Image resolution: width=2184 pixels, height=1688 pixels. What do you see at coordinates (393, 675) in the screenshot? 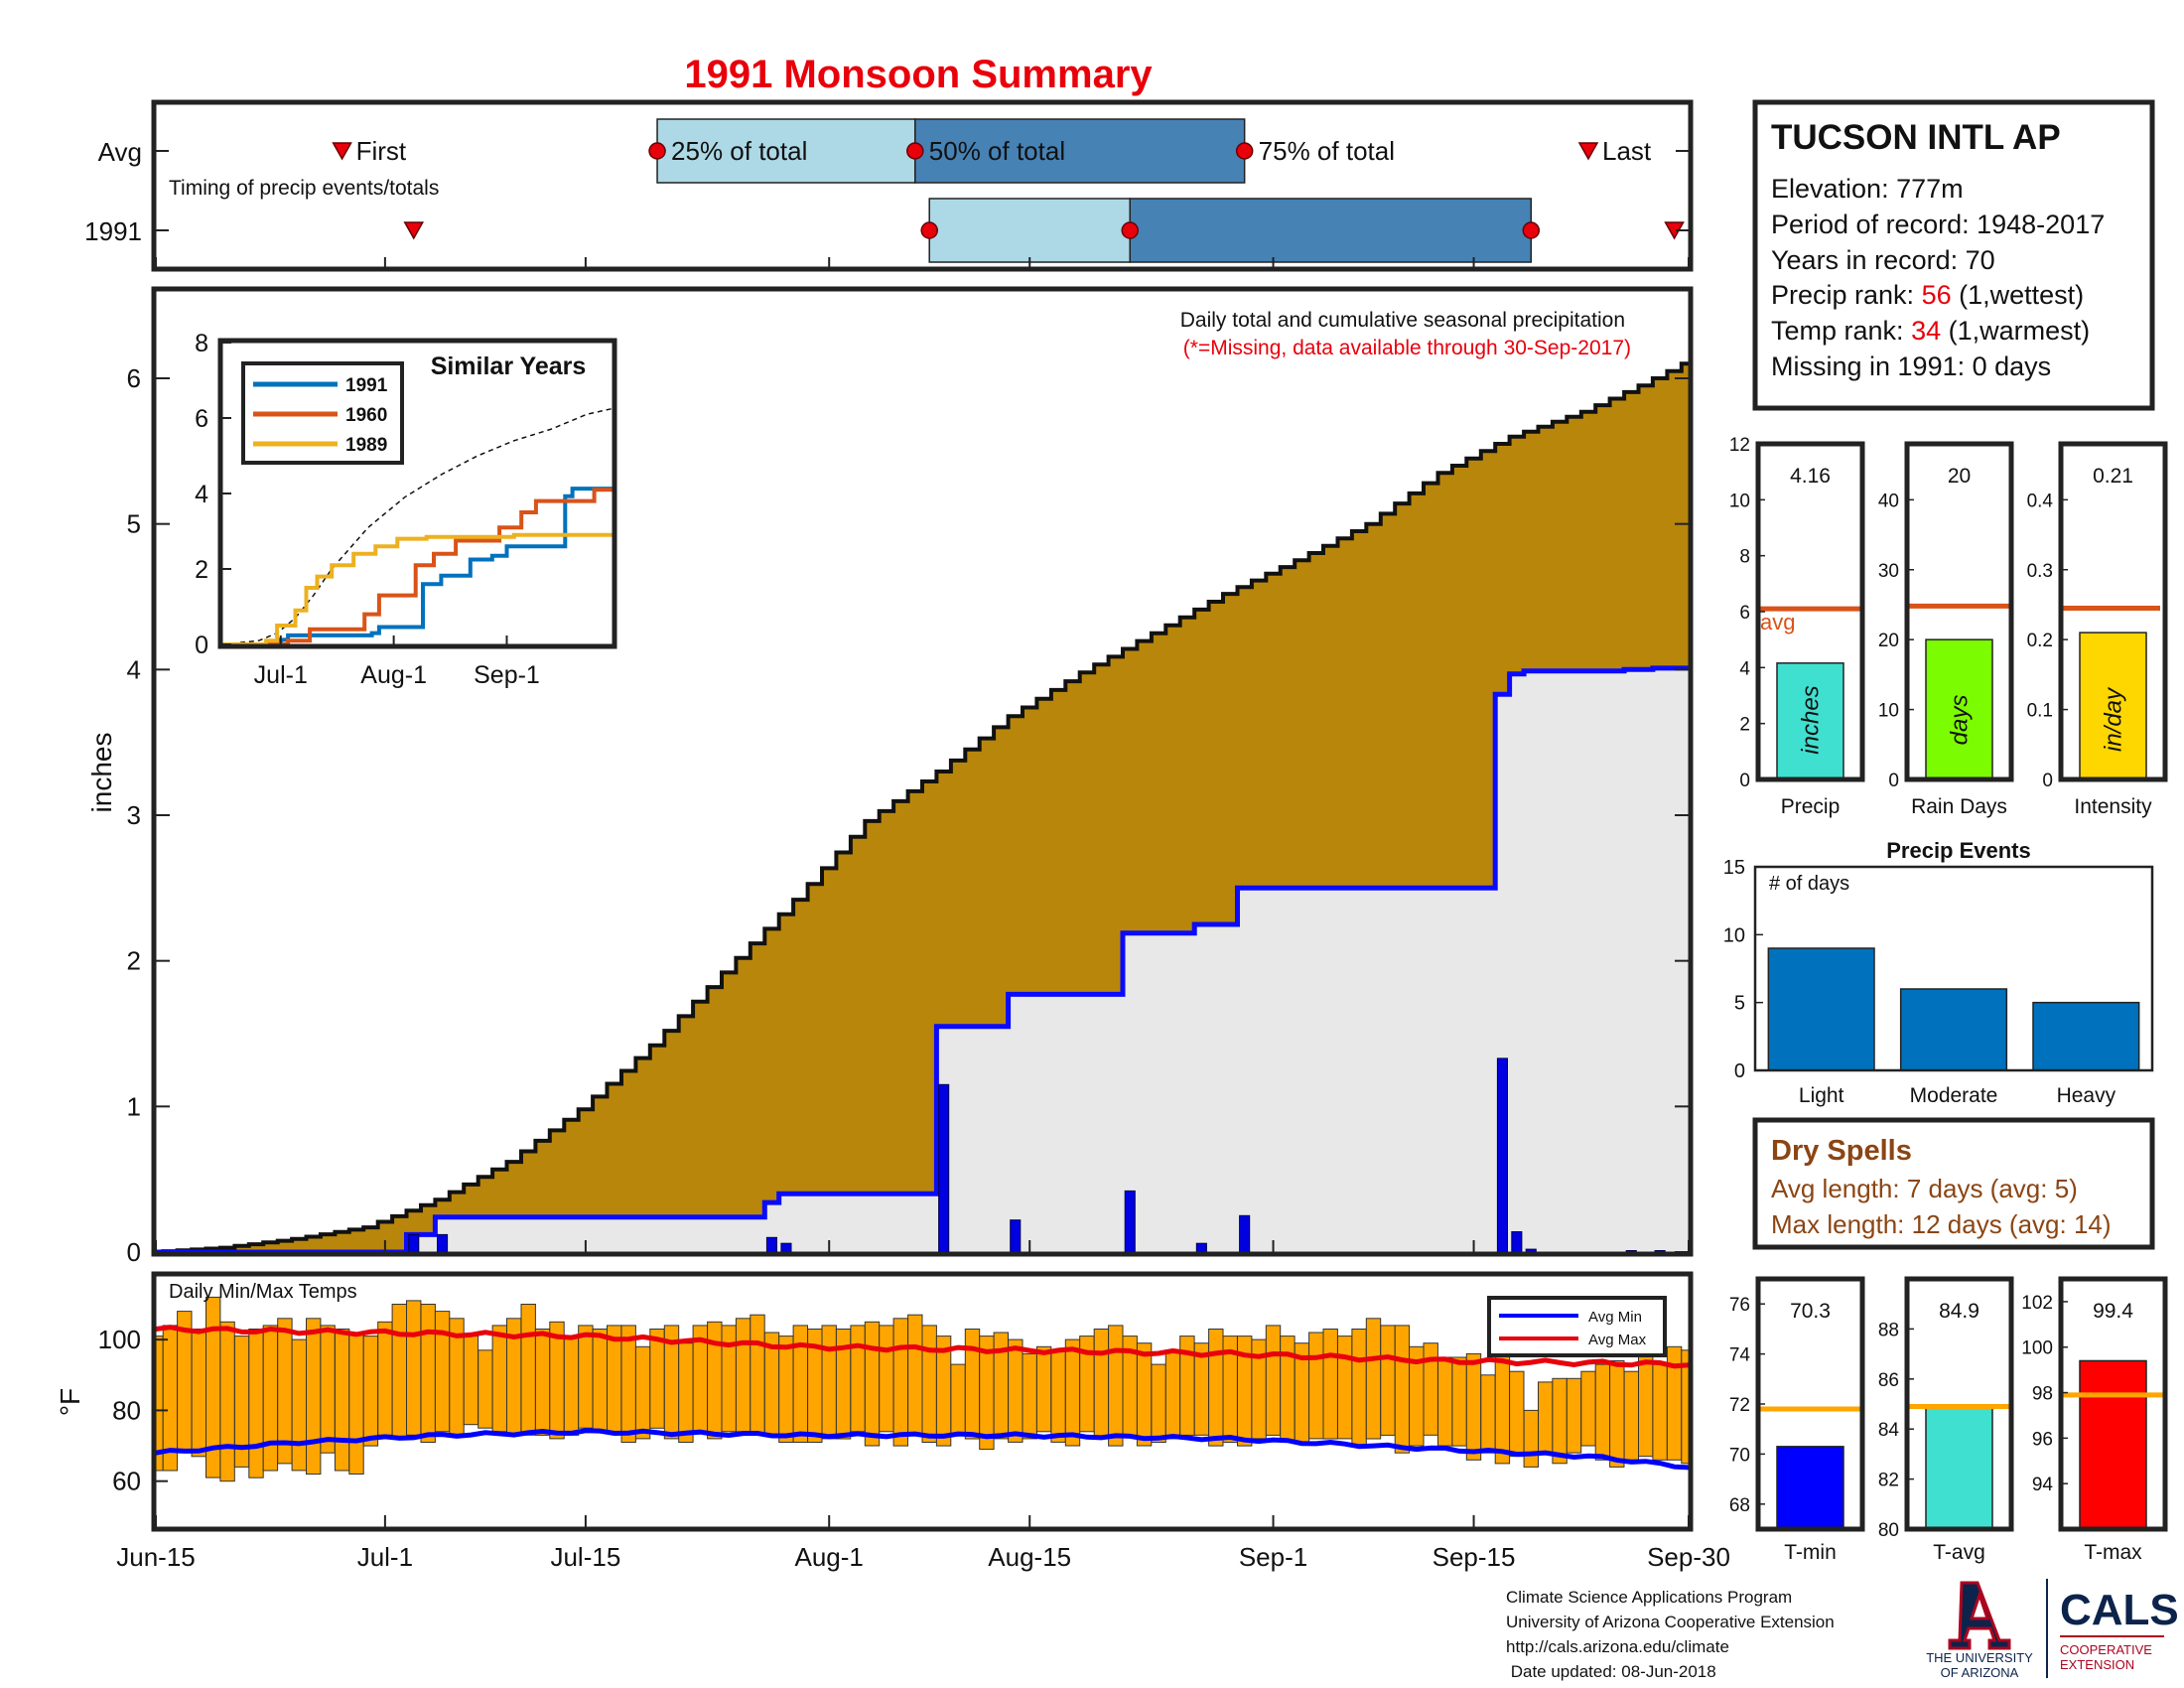
I see `inset-x-tick-label: Aug-1` at bounding box center [393, 675].